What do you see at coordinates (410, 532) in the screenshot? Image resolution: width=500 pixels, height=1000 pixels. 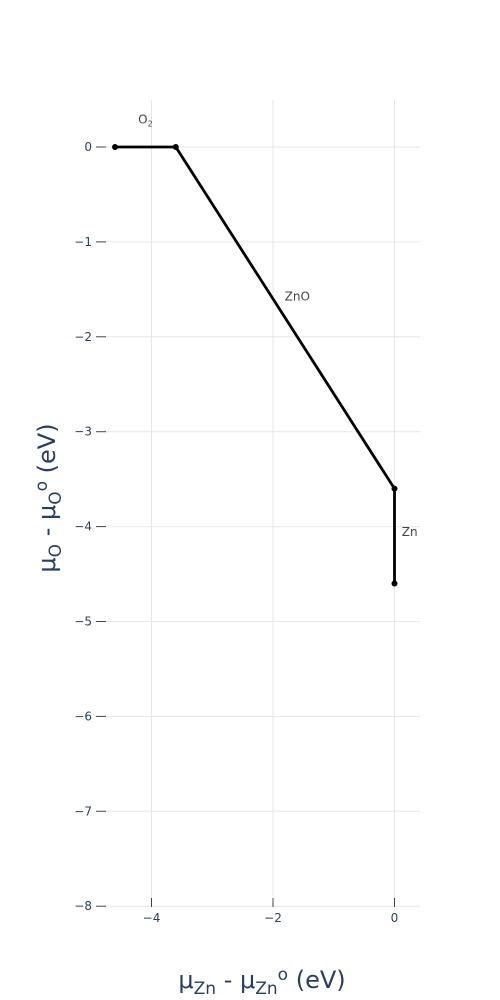 I see `region-label-zn: Zn` at bounding box center [410, 532].